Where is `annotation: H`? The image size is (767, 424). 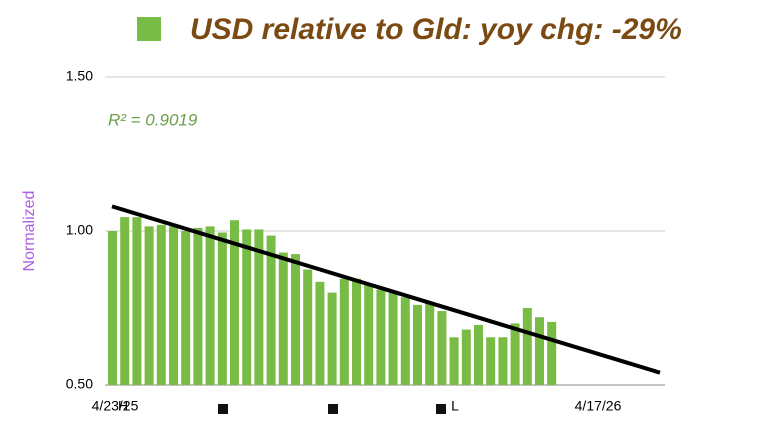 annotation: H is located at coordinates (123, 406).